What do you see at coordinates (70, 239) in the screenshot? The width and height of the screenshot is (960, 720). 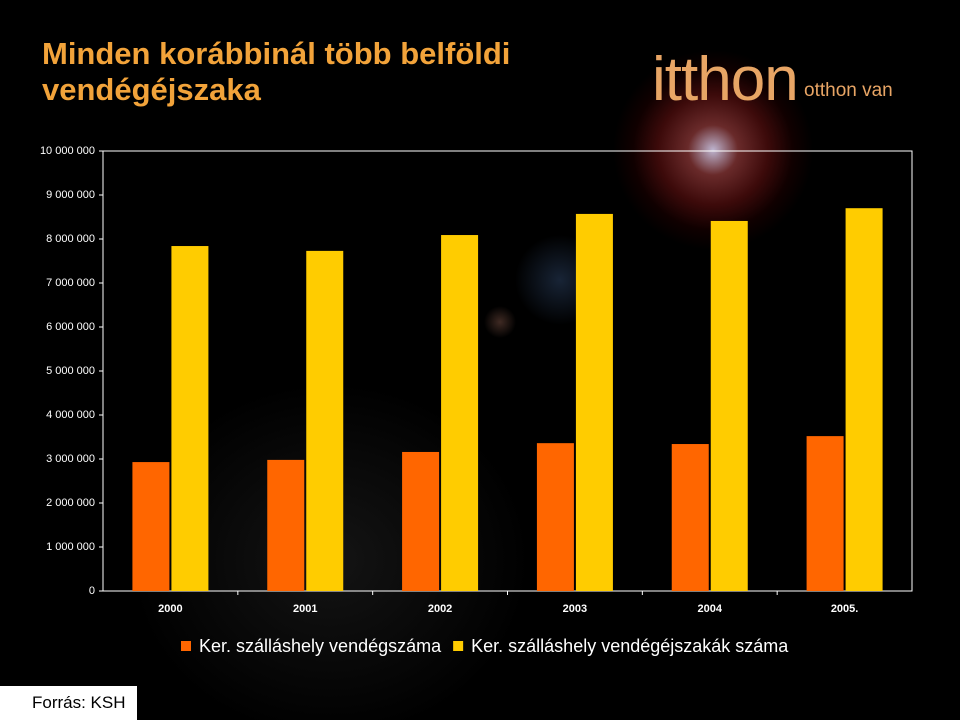 I see `y-tick-label: 8 000 000` at bounding box center [70, 239].